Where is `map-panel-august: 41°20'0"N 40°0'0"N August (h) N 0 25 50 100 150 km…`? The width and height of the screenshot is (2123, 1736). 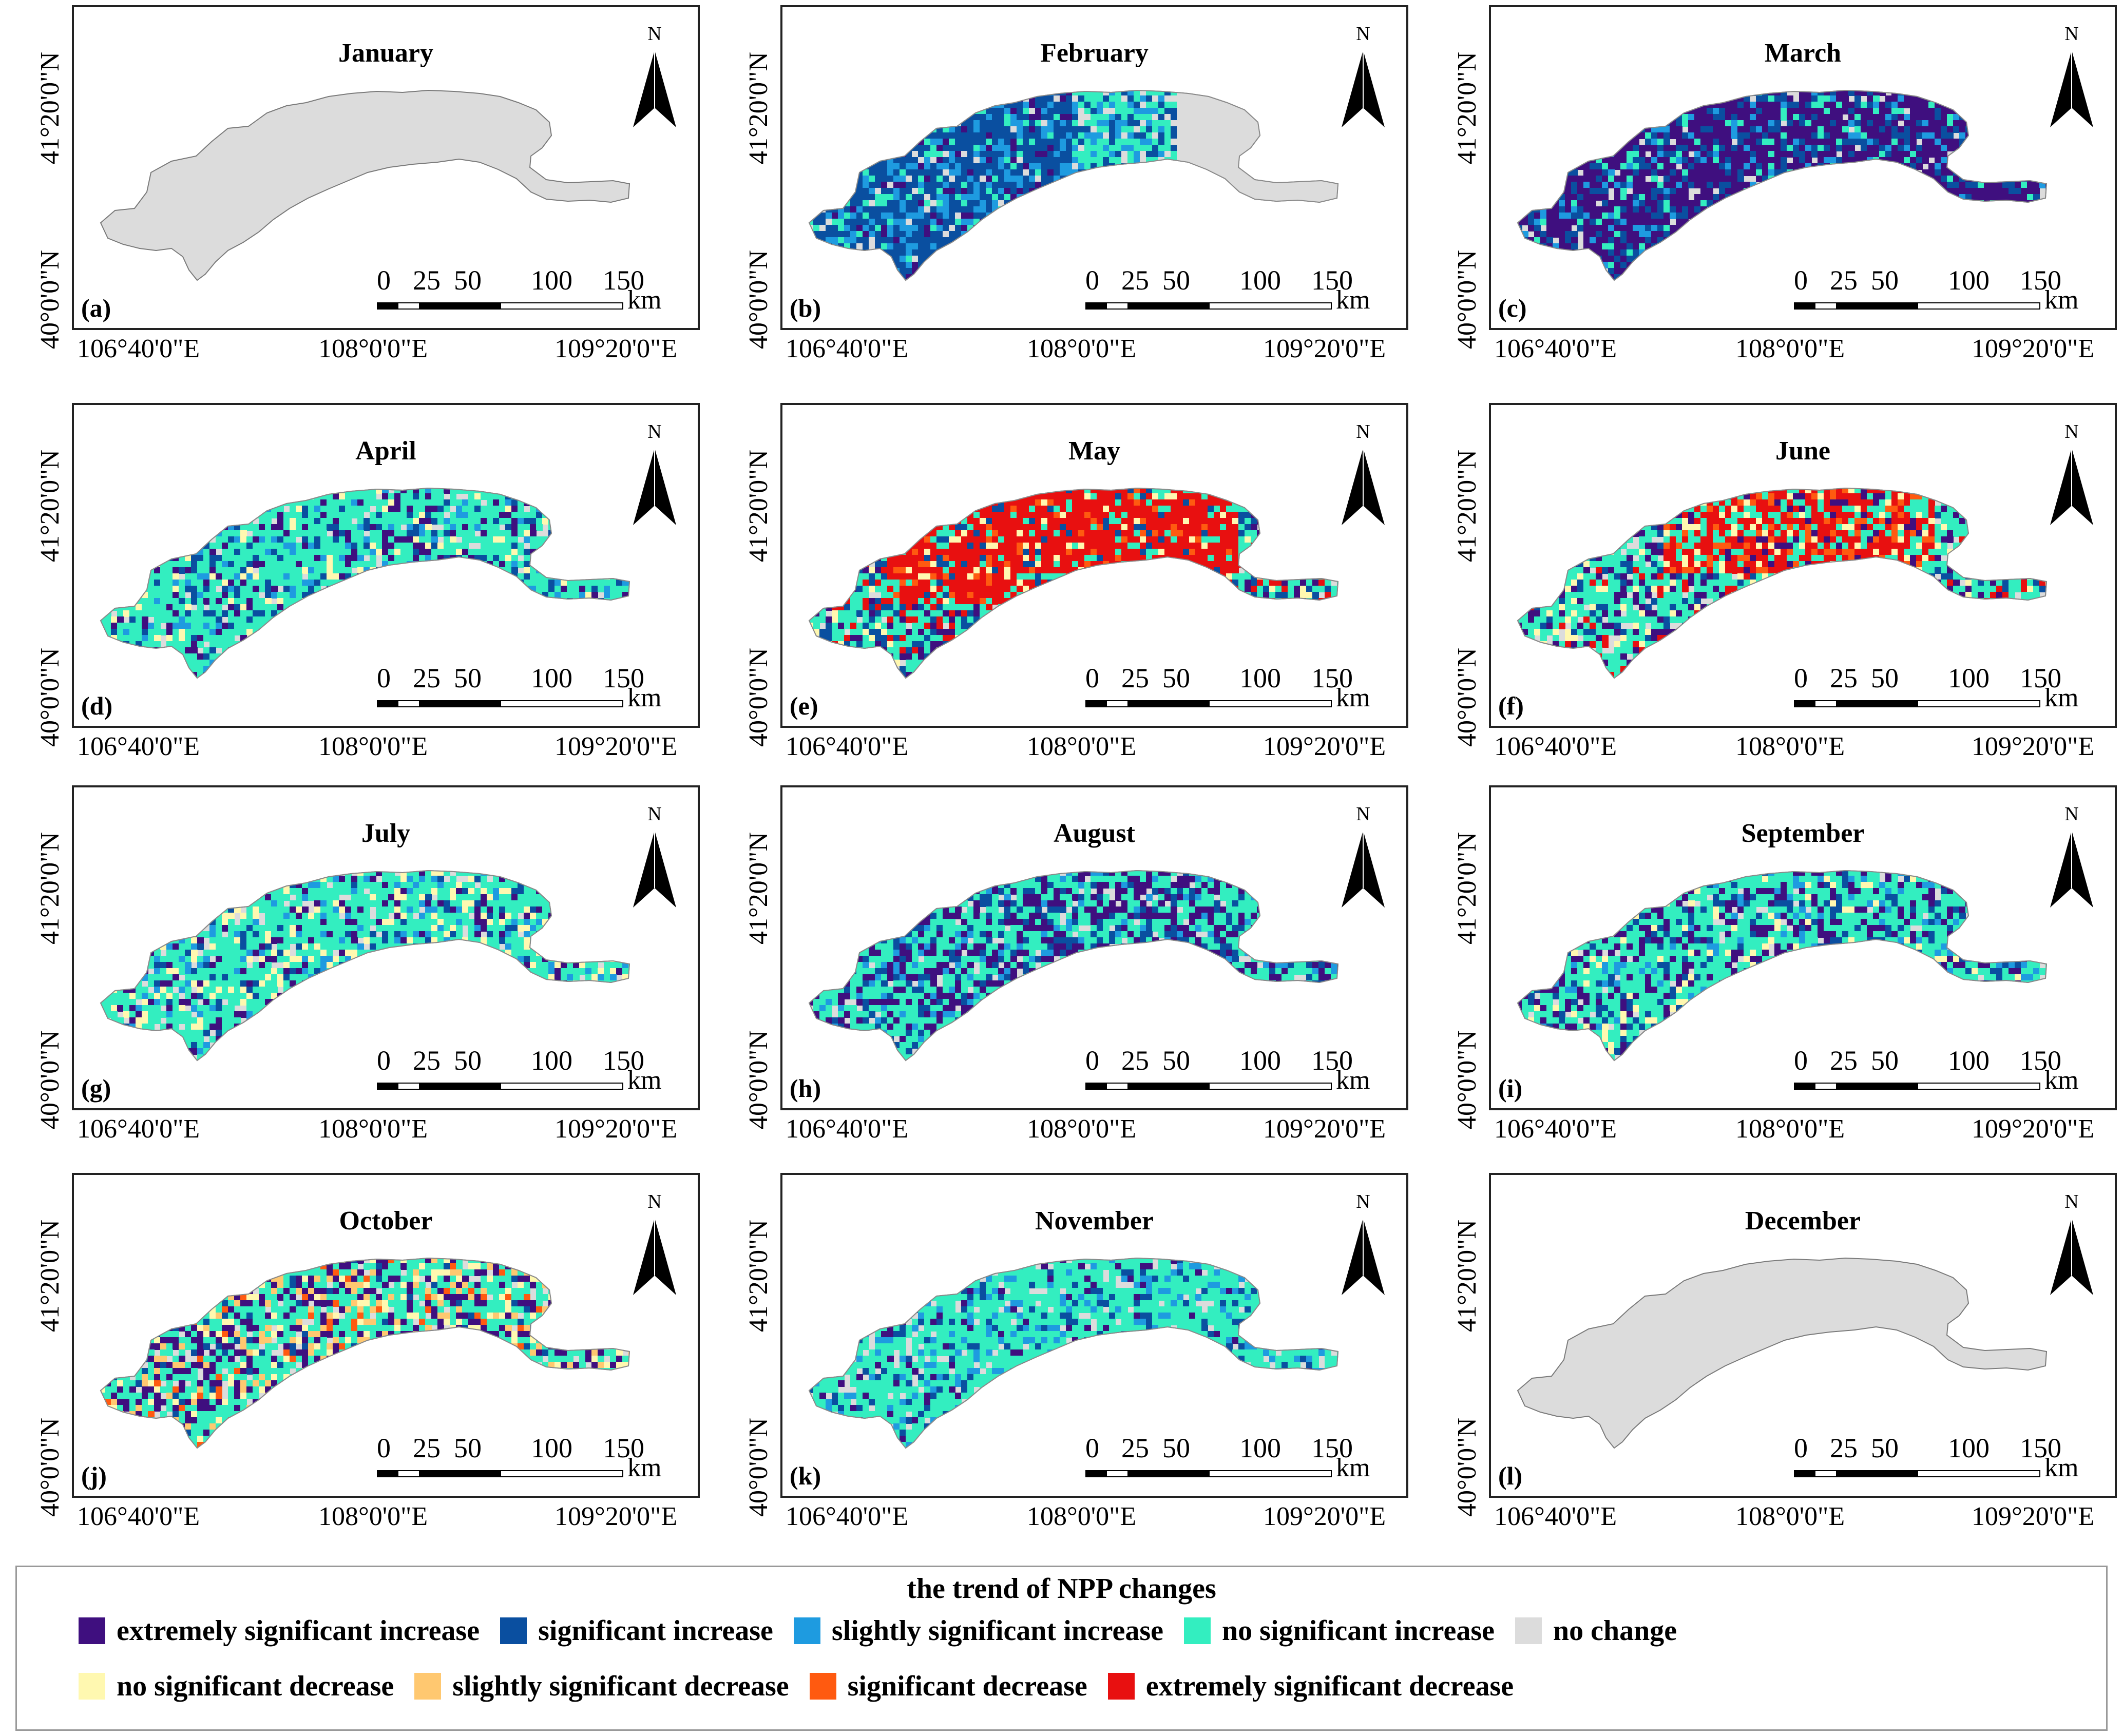
map-panel-august: 41°20'0"N 40°0'0"N August (h) N 0 25 50 100 150 km… is located at coordinates (1061, 975).